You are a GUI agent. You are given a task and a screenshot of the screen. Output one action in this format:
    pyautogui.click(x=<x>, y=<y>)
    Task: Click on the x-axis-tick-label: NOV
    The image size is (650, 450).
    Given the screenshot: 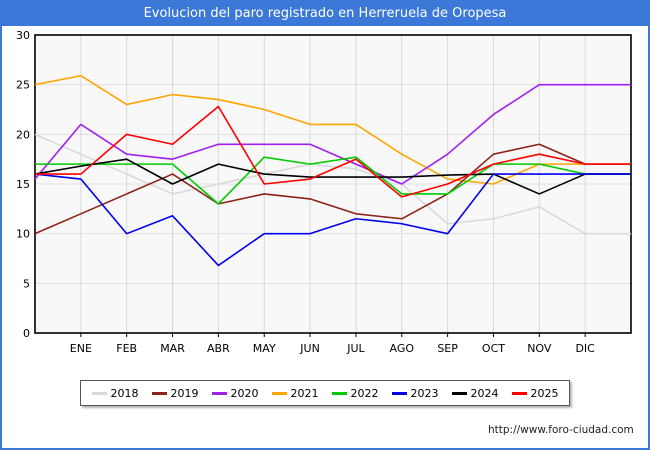 What is the action you would take?
    pyautogui.click(x=539, y=348)
    